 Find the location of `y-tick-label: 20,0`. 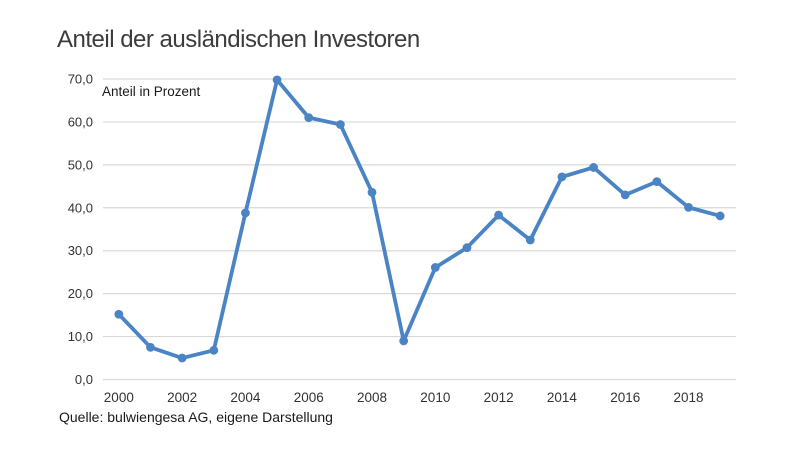

y-tick-label: 20,0 is located at coordinates (80, 293).